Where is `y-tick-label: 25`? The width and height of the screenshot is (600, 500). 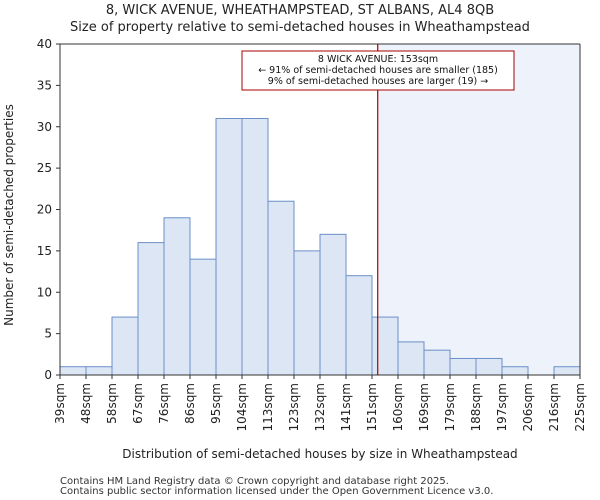
y-tick-label: 25 is located at coordinates (44, 168).